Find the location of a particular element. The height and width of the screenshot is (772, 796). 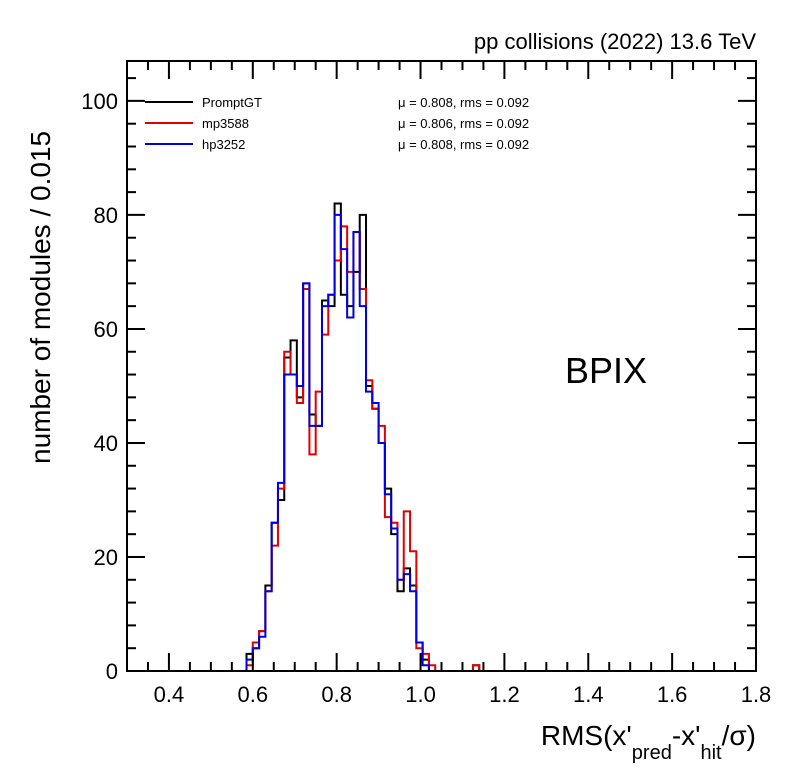

legend-stats-PromptGT: μ = 0.808, rms = 0.092 is located at coordinates (463, 102).